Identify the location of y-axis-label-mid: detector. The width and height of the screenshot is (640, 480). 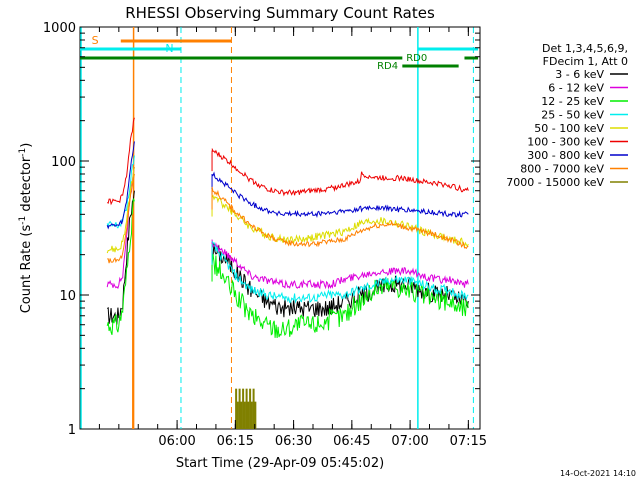
(26, 186).